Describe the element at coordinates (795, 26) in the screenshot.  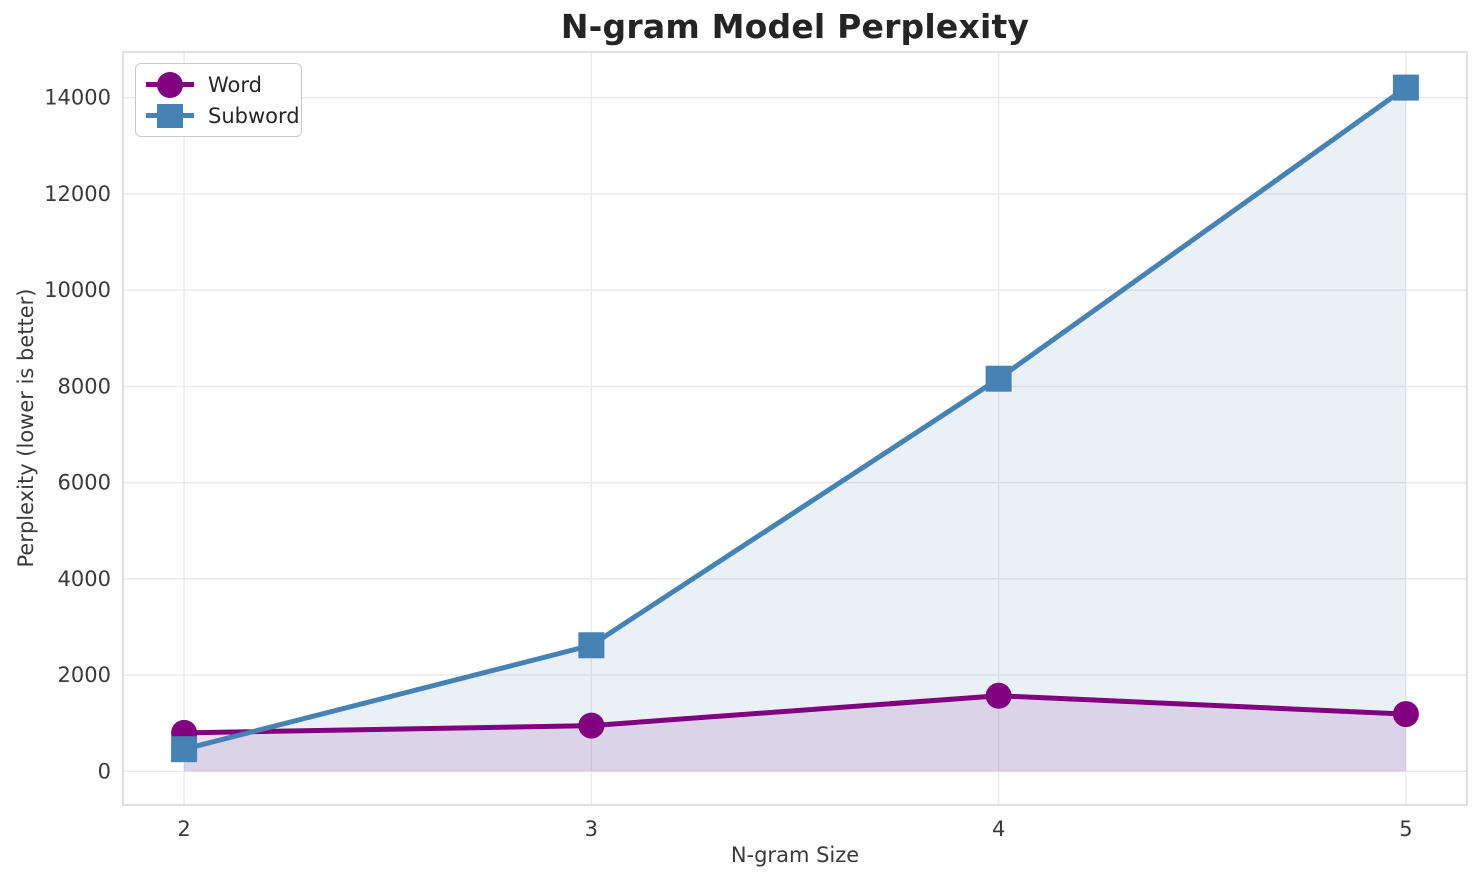
I see `chart-title: N-gram Model Perplexity` at that location.